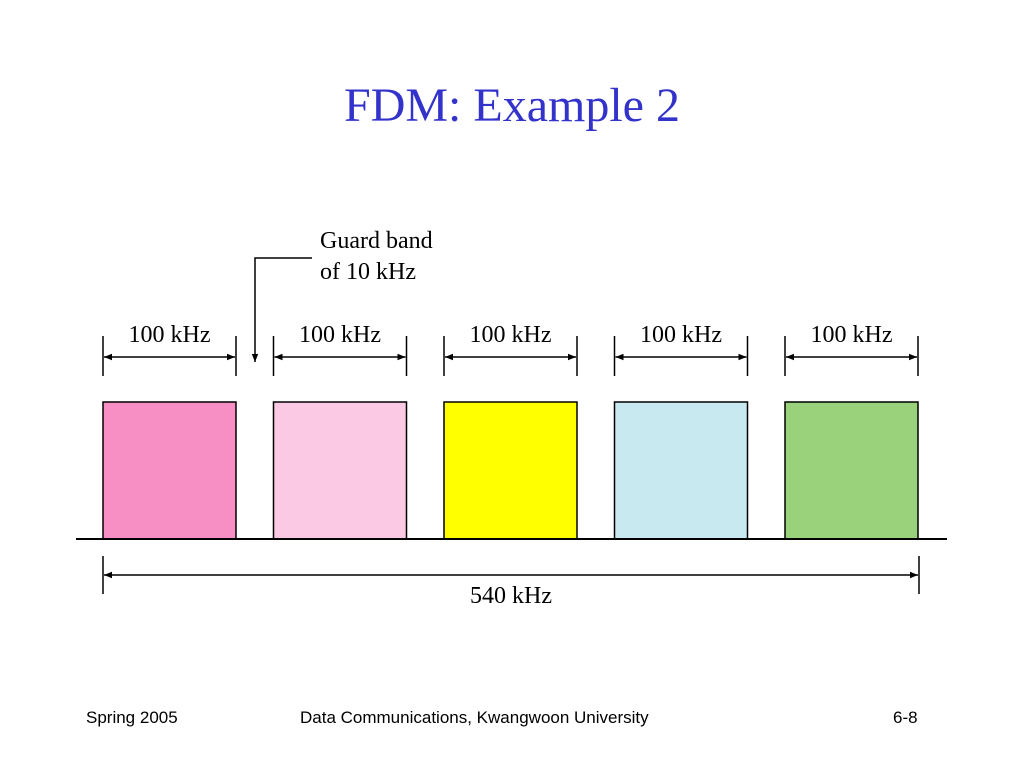 The image size is (1024, 768). I want to click on total-bandwidth-label: 540 kHz, so click(511, 596).